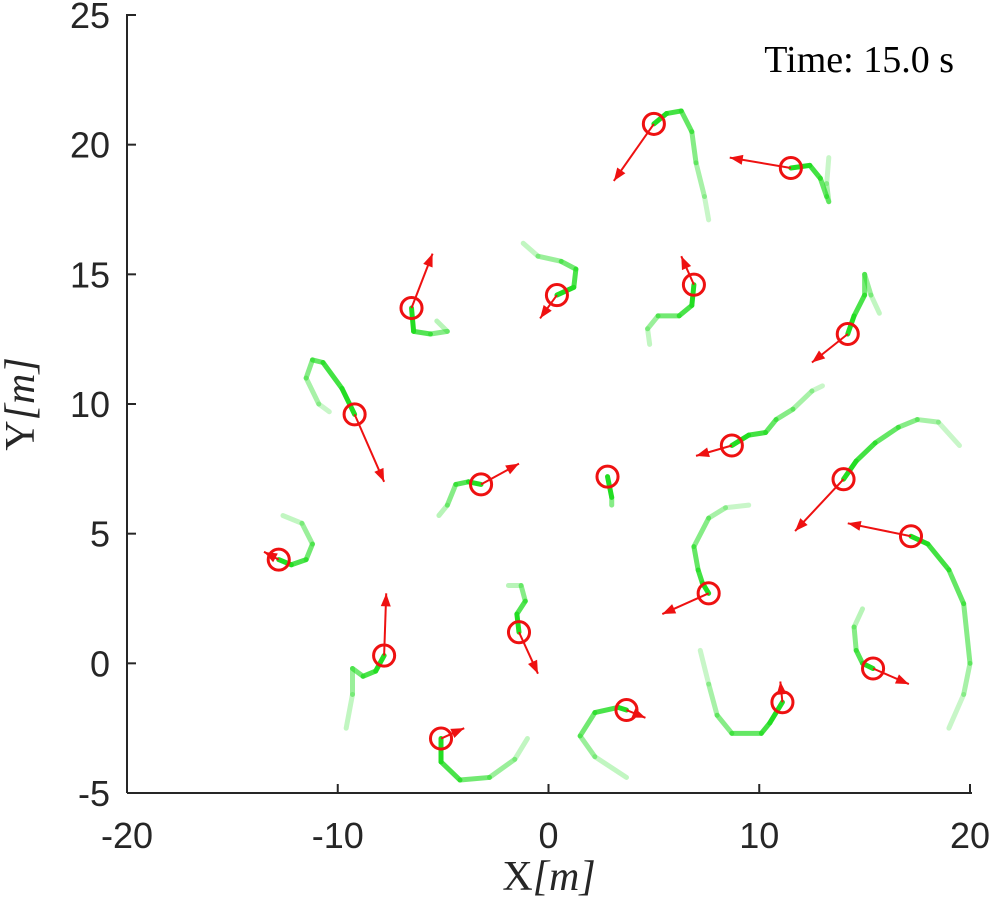  I want to click on y-axis-label-main: Y, so click(22, 435).